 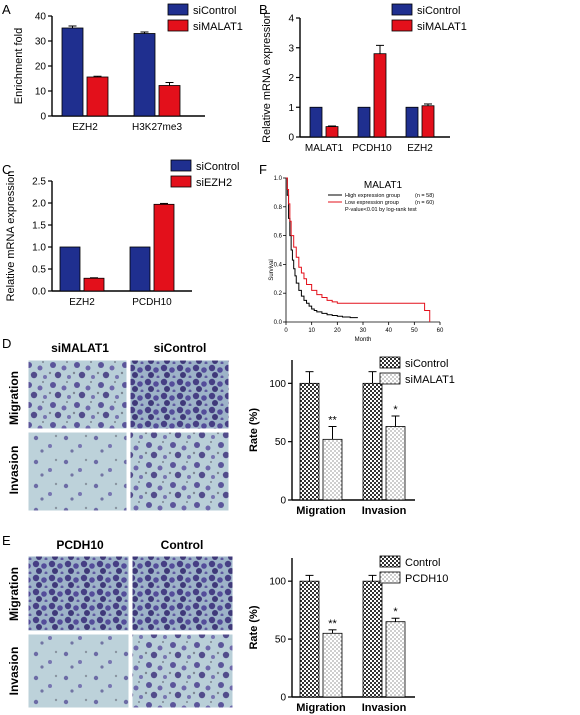 I want to click on chart-f-legend-n: (n = 58), so click(x=424, y=196).